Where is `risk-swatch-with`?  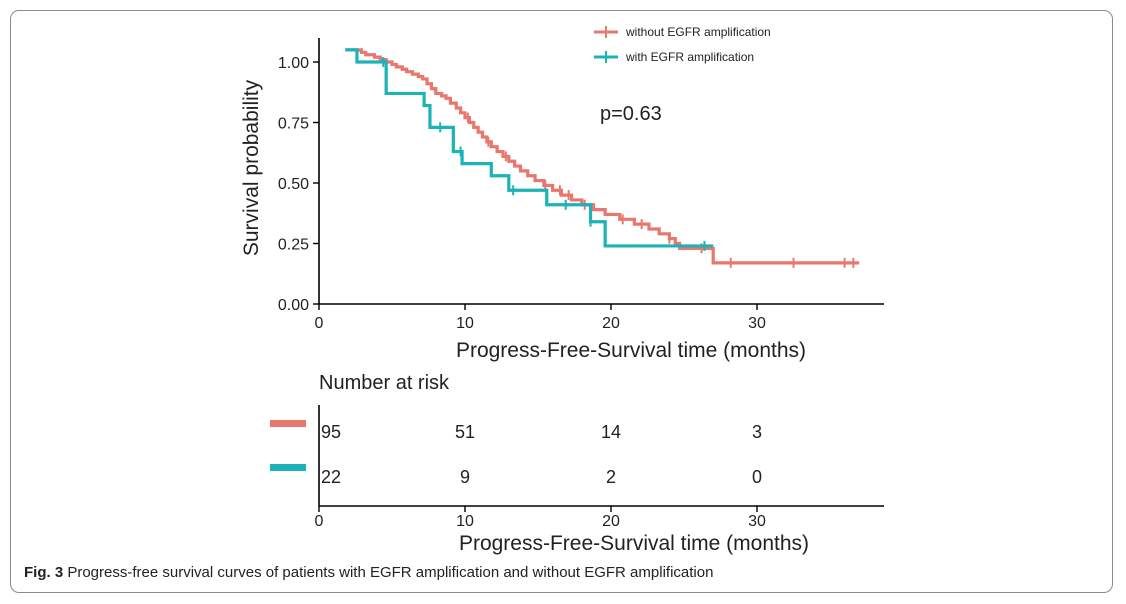
risk-swatch-with is located at coordinates (288, 467).